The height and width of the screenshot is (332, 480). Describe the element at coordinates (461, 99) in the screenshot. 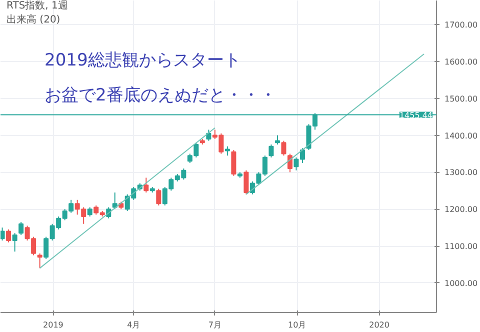

I see `y-tick-label: 1500.00` at that location.